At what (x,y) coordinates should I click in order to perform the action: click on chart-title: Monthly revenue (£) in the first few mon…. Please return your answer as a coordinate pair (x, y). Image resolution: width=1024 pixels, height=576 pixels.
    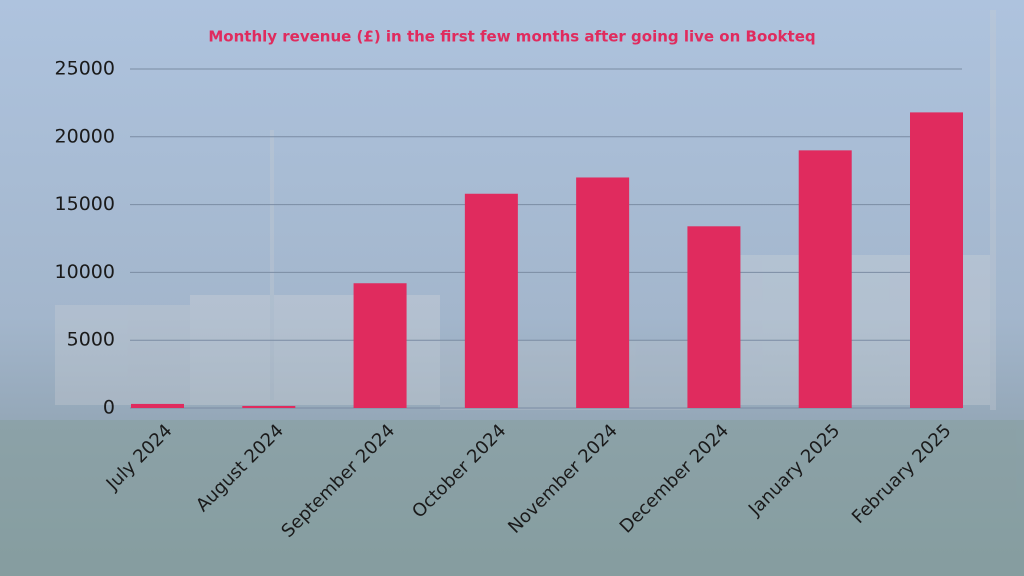
    Looking at the image, I should click on (511, 37).